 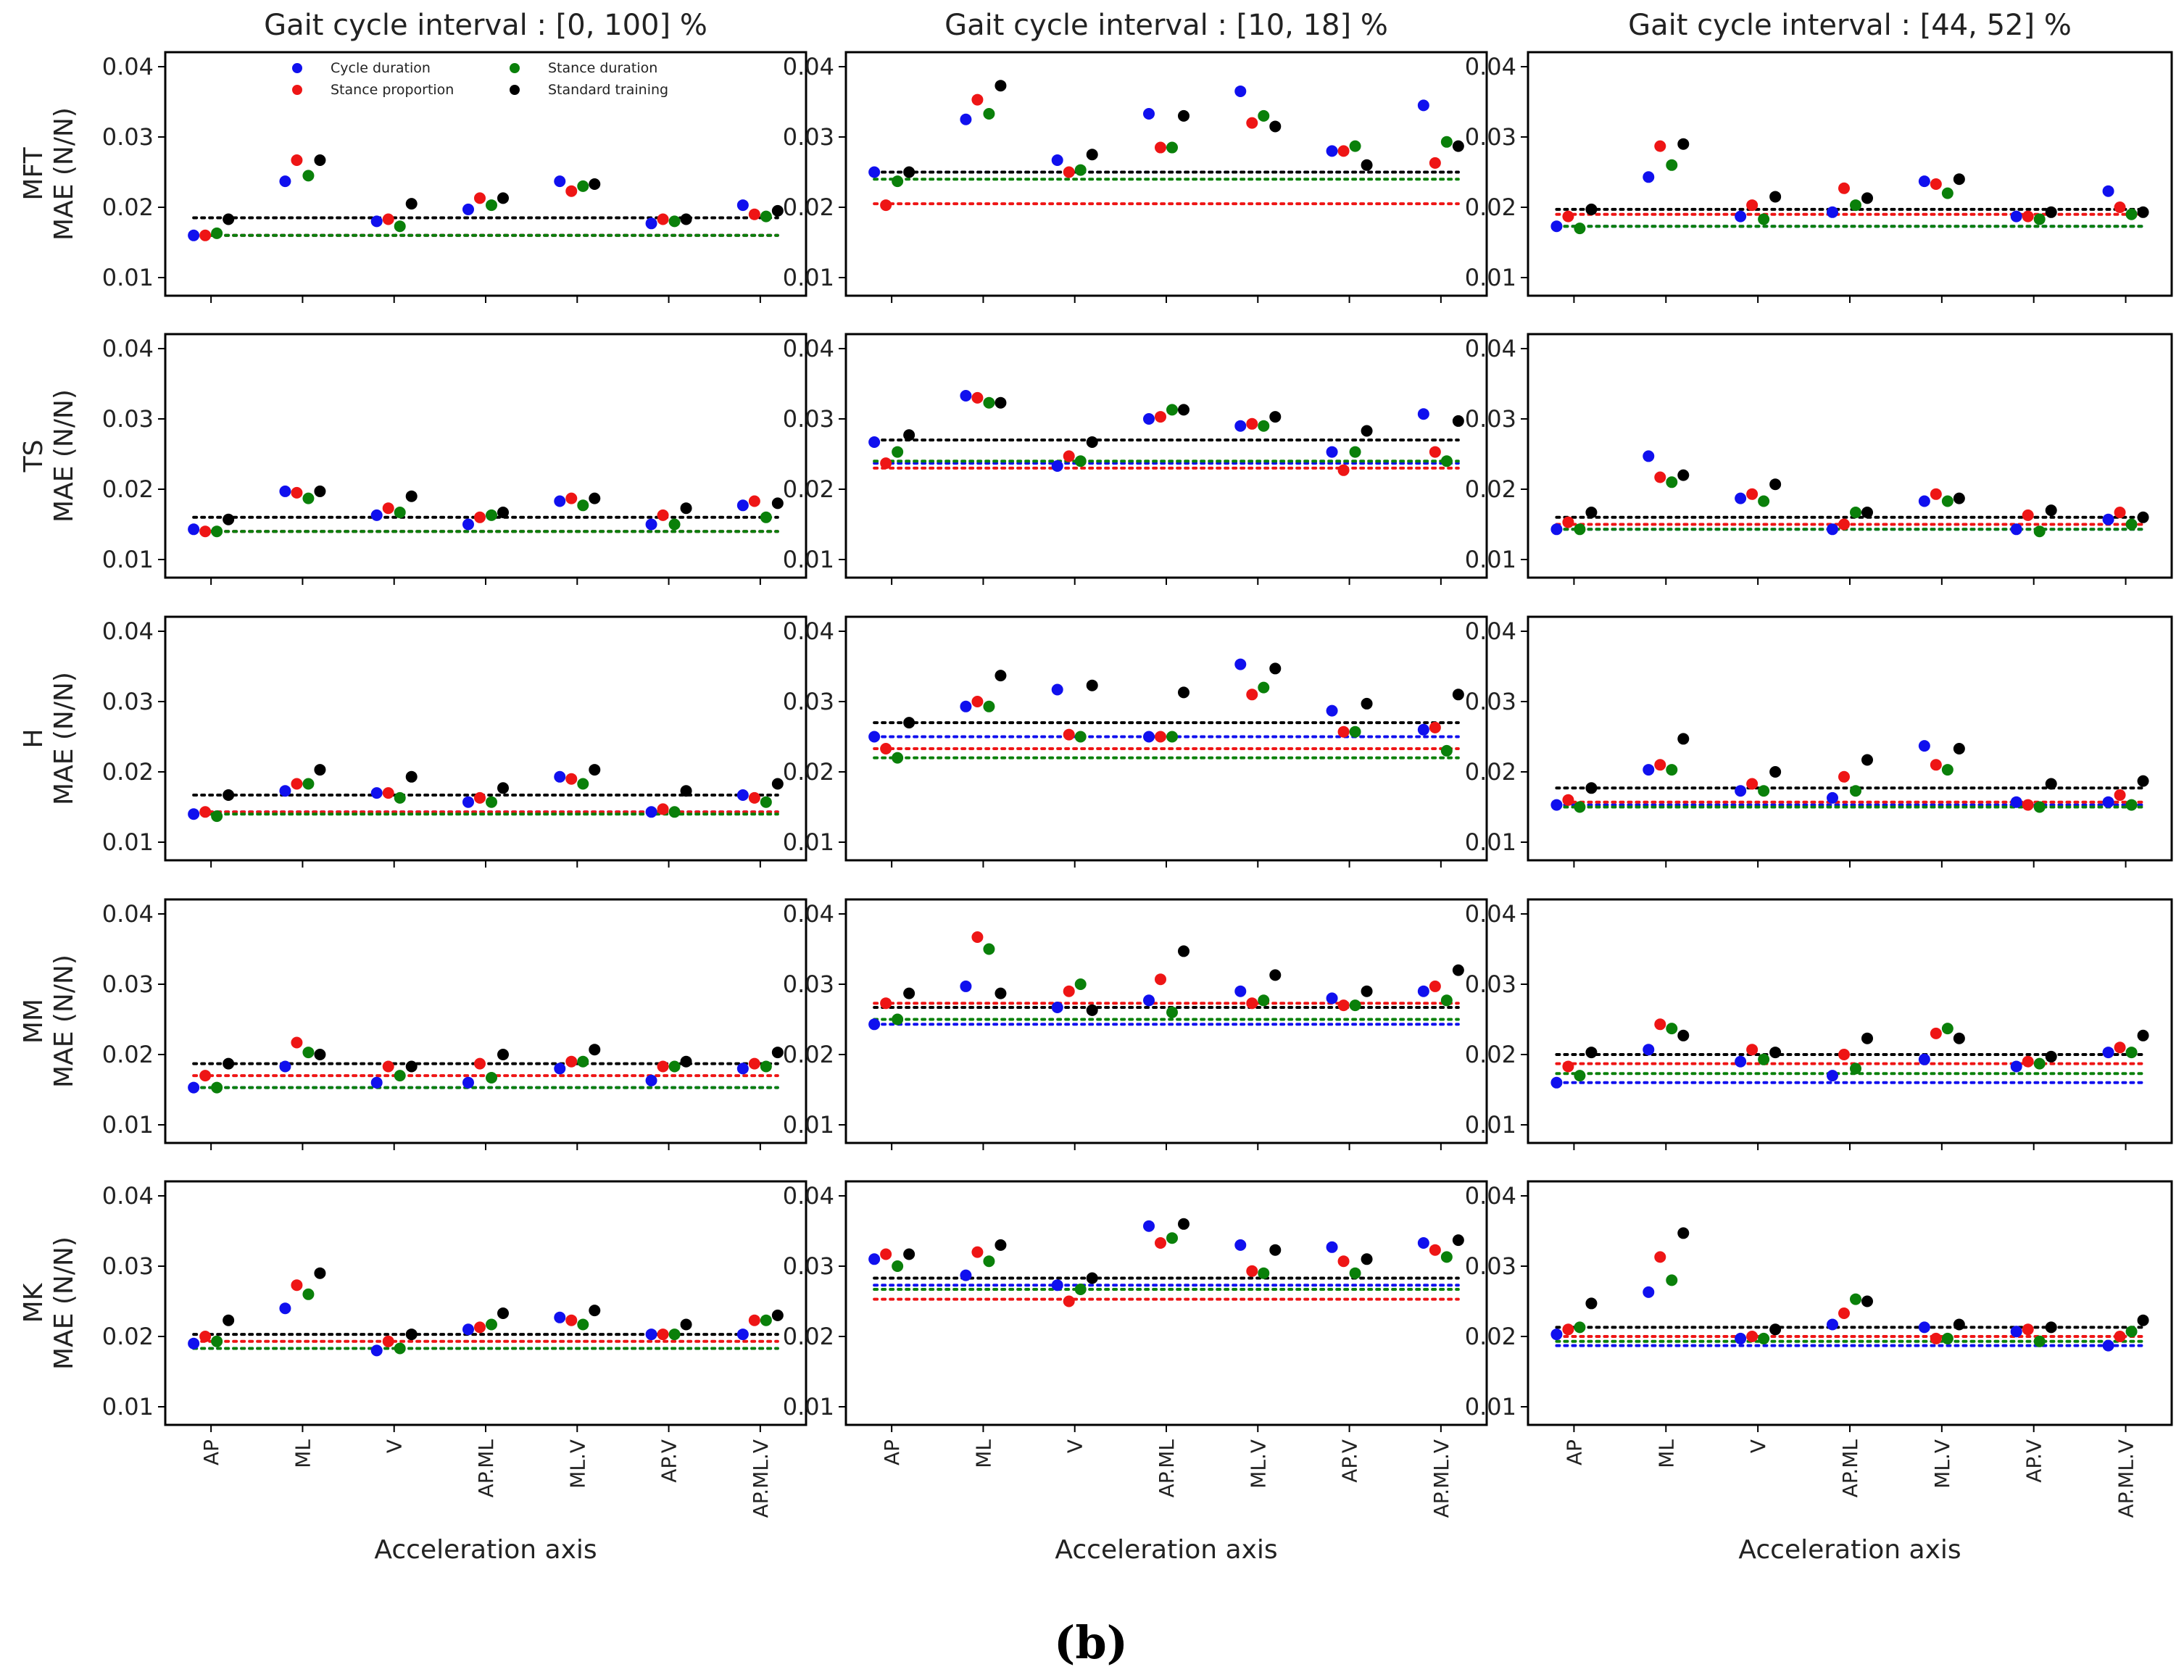 What do you see at coordinates (454, 177) in the screenshot?
I see `panel-mft-0: 0.01 0.02 0.03 0.04` at bounding box center [454, 177].